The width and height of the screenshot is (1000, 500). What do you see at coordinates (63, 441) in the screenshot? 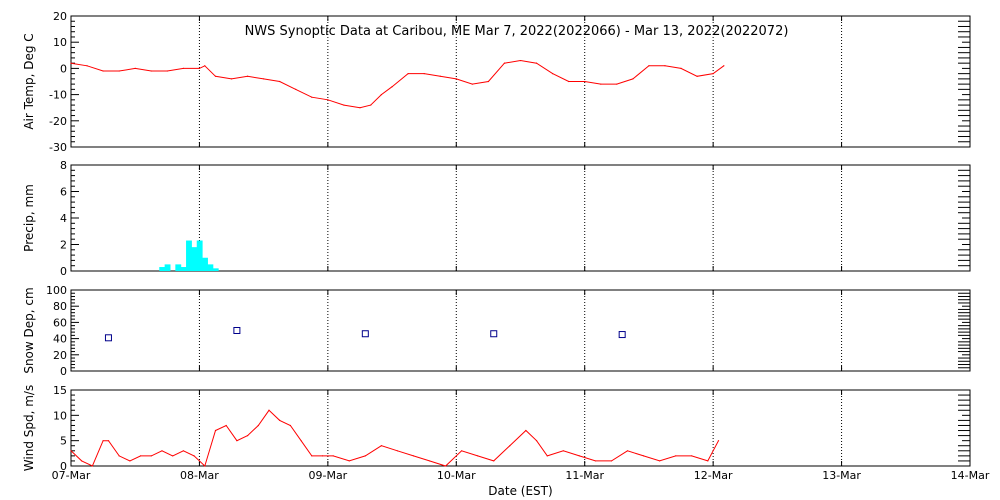
I see `y-tick-label: 5` at bounding box center [63, 441].